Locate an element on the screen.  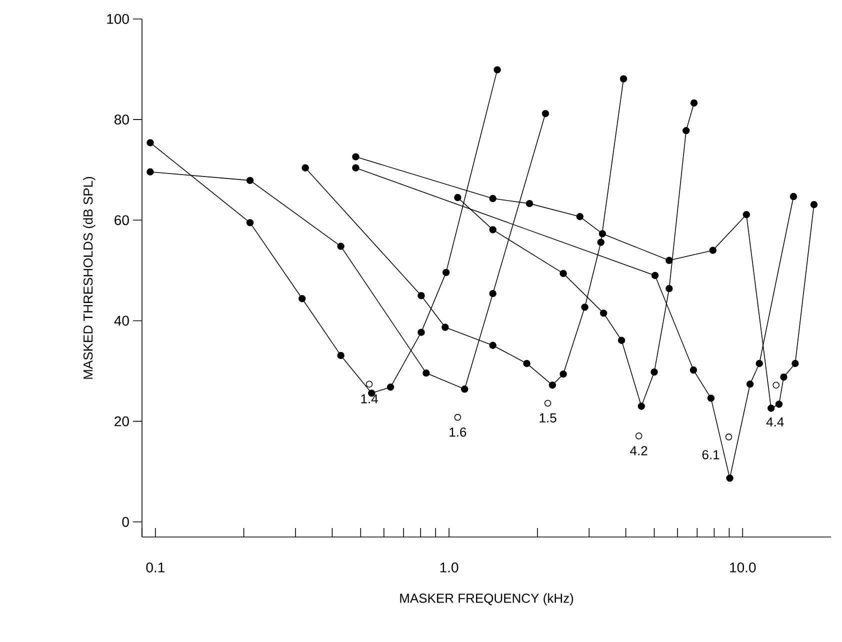
y-tick-label: 0 is located at coordinates (125, 521).